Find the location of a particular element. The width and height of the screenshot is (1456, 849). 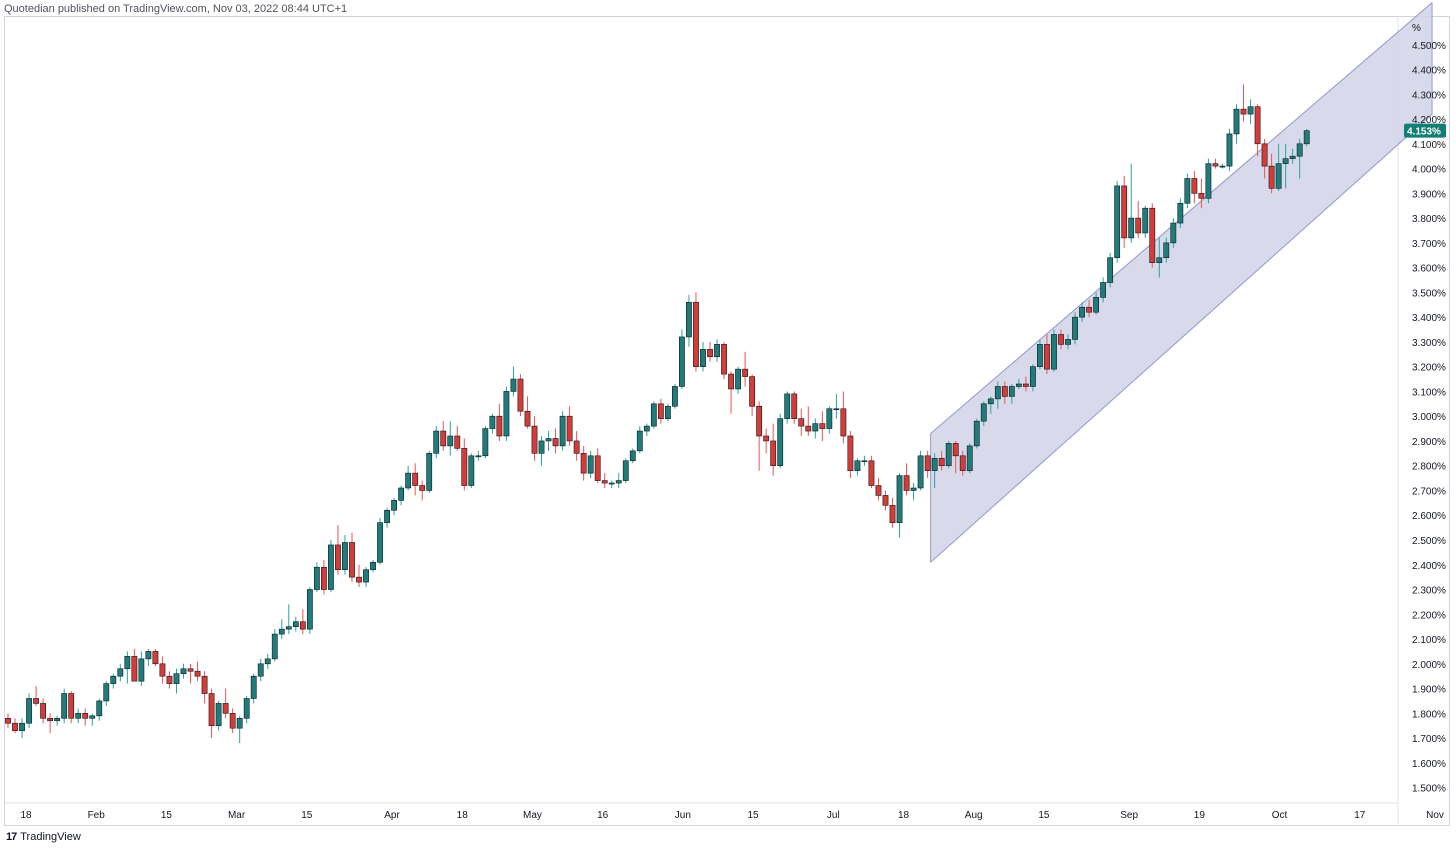

footer-brand: TradingView is located at coordinates (50, 837).